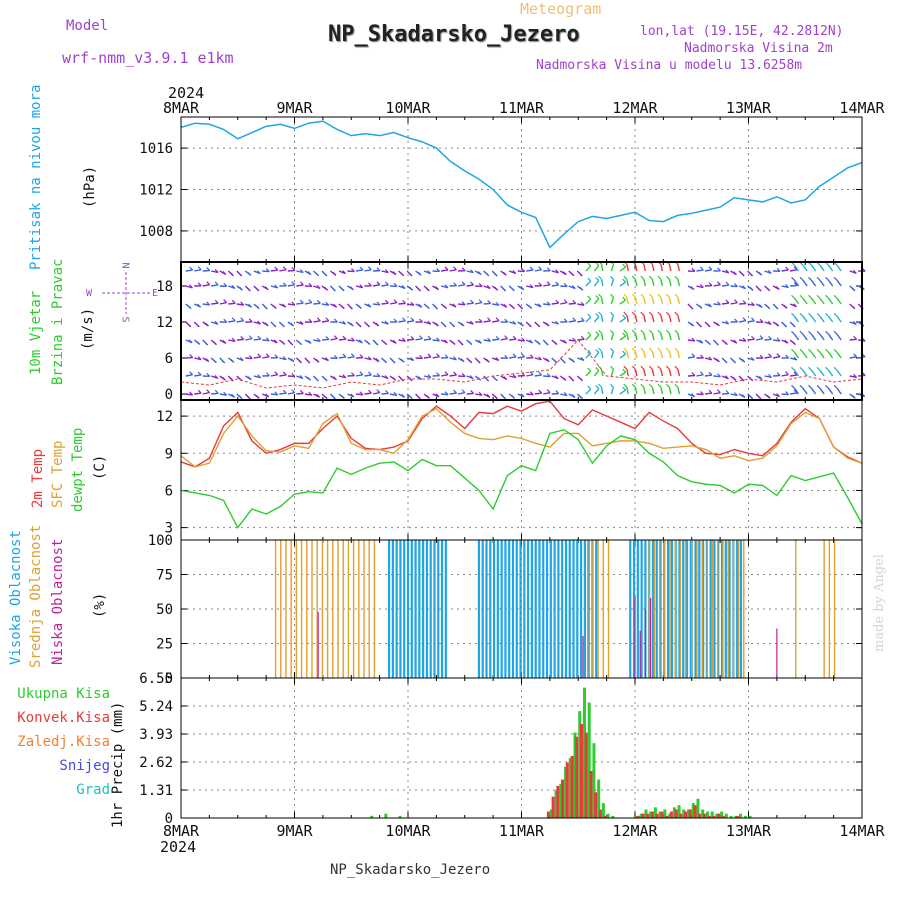 The image size is (900, 900). What do you see at coordinates (521, 331) in the screenshot?
I see `panel-frame` at bounding box center [521, 331].